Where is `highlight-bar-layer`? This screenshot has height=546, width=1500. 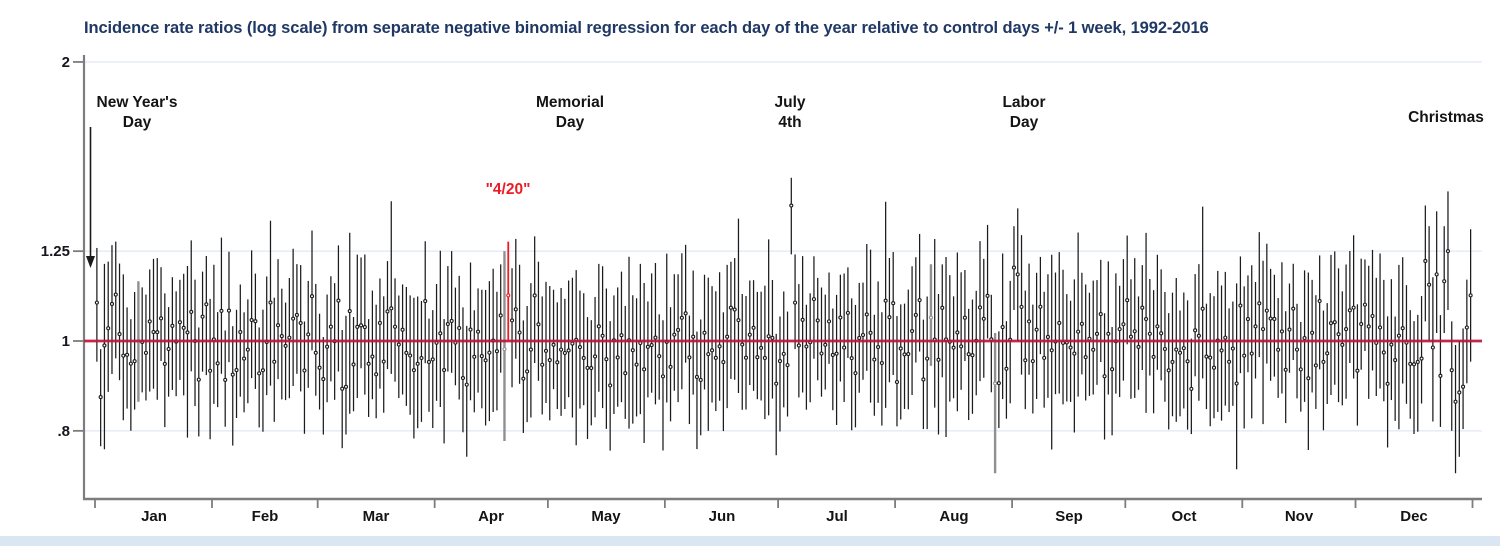 highlight-bar-layer is located at coordinates (508, 291).